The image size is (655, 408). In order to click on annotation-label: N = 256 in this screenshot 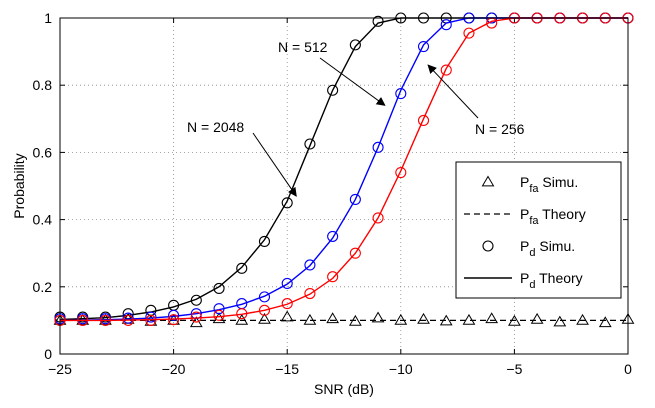, I will do `click(500, 129)`.